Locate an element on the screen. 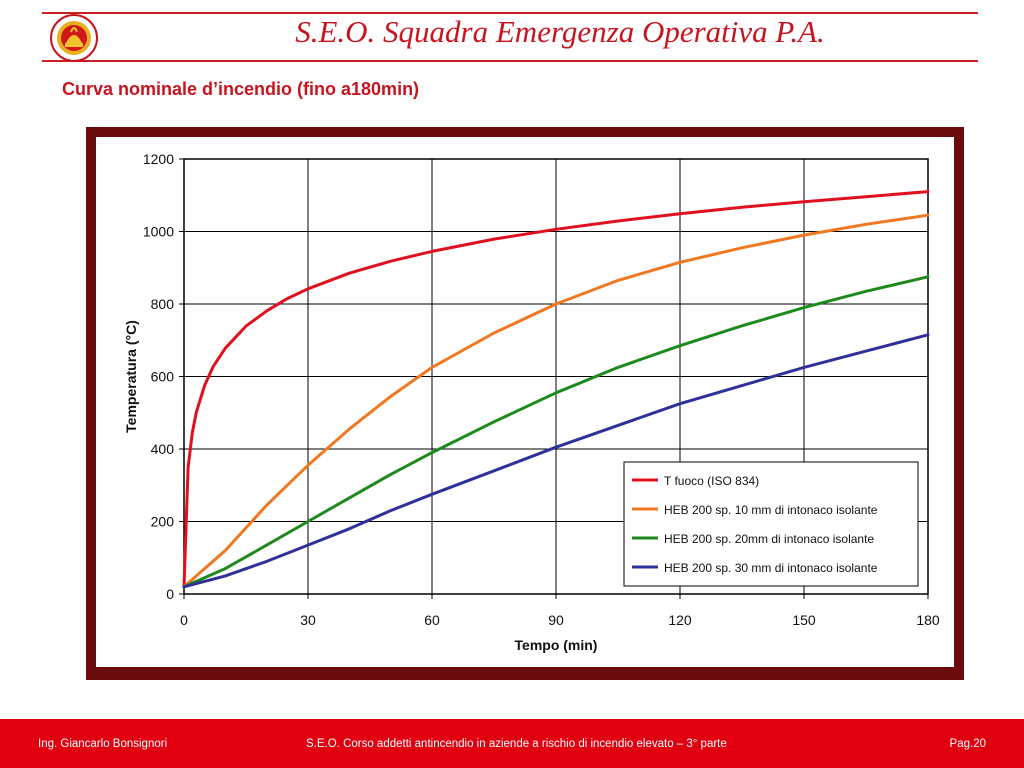 The height and width of the screenshot is (768, 1024). y-tick-label: 800 is located at coordinates (163, 304).